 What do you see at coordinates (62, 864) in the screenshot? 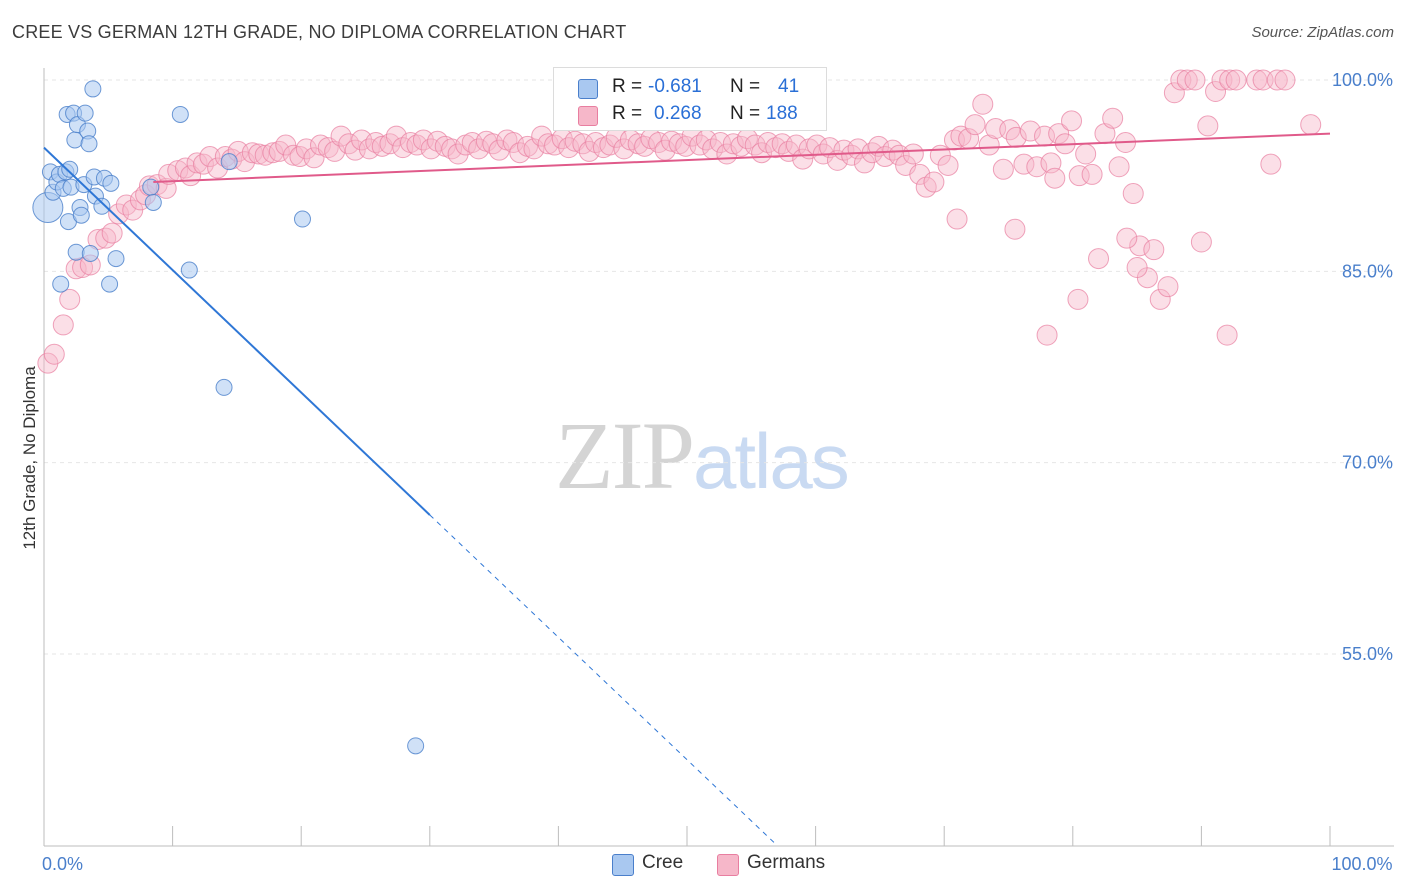
I see `x-tick-label: 0.0%` at bounding box center [62, 864].